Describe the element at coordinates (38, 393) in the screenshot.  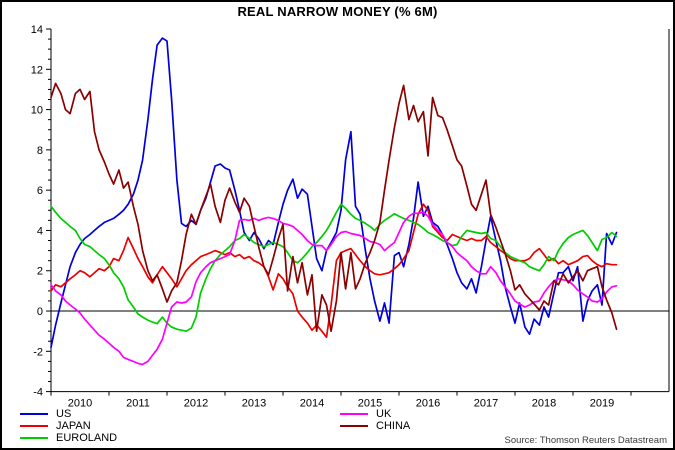
I see `svg-text: -4` at that location.